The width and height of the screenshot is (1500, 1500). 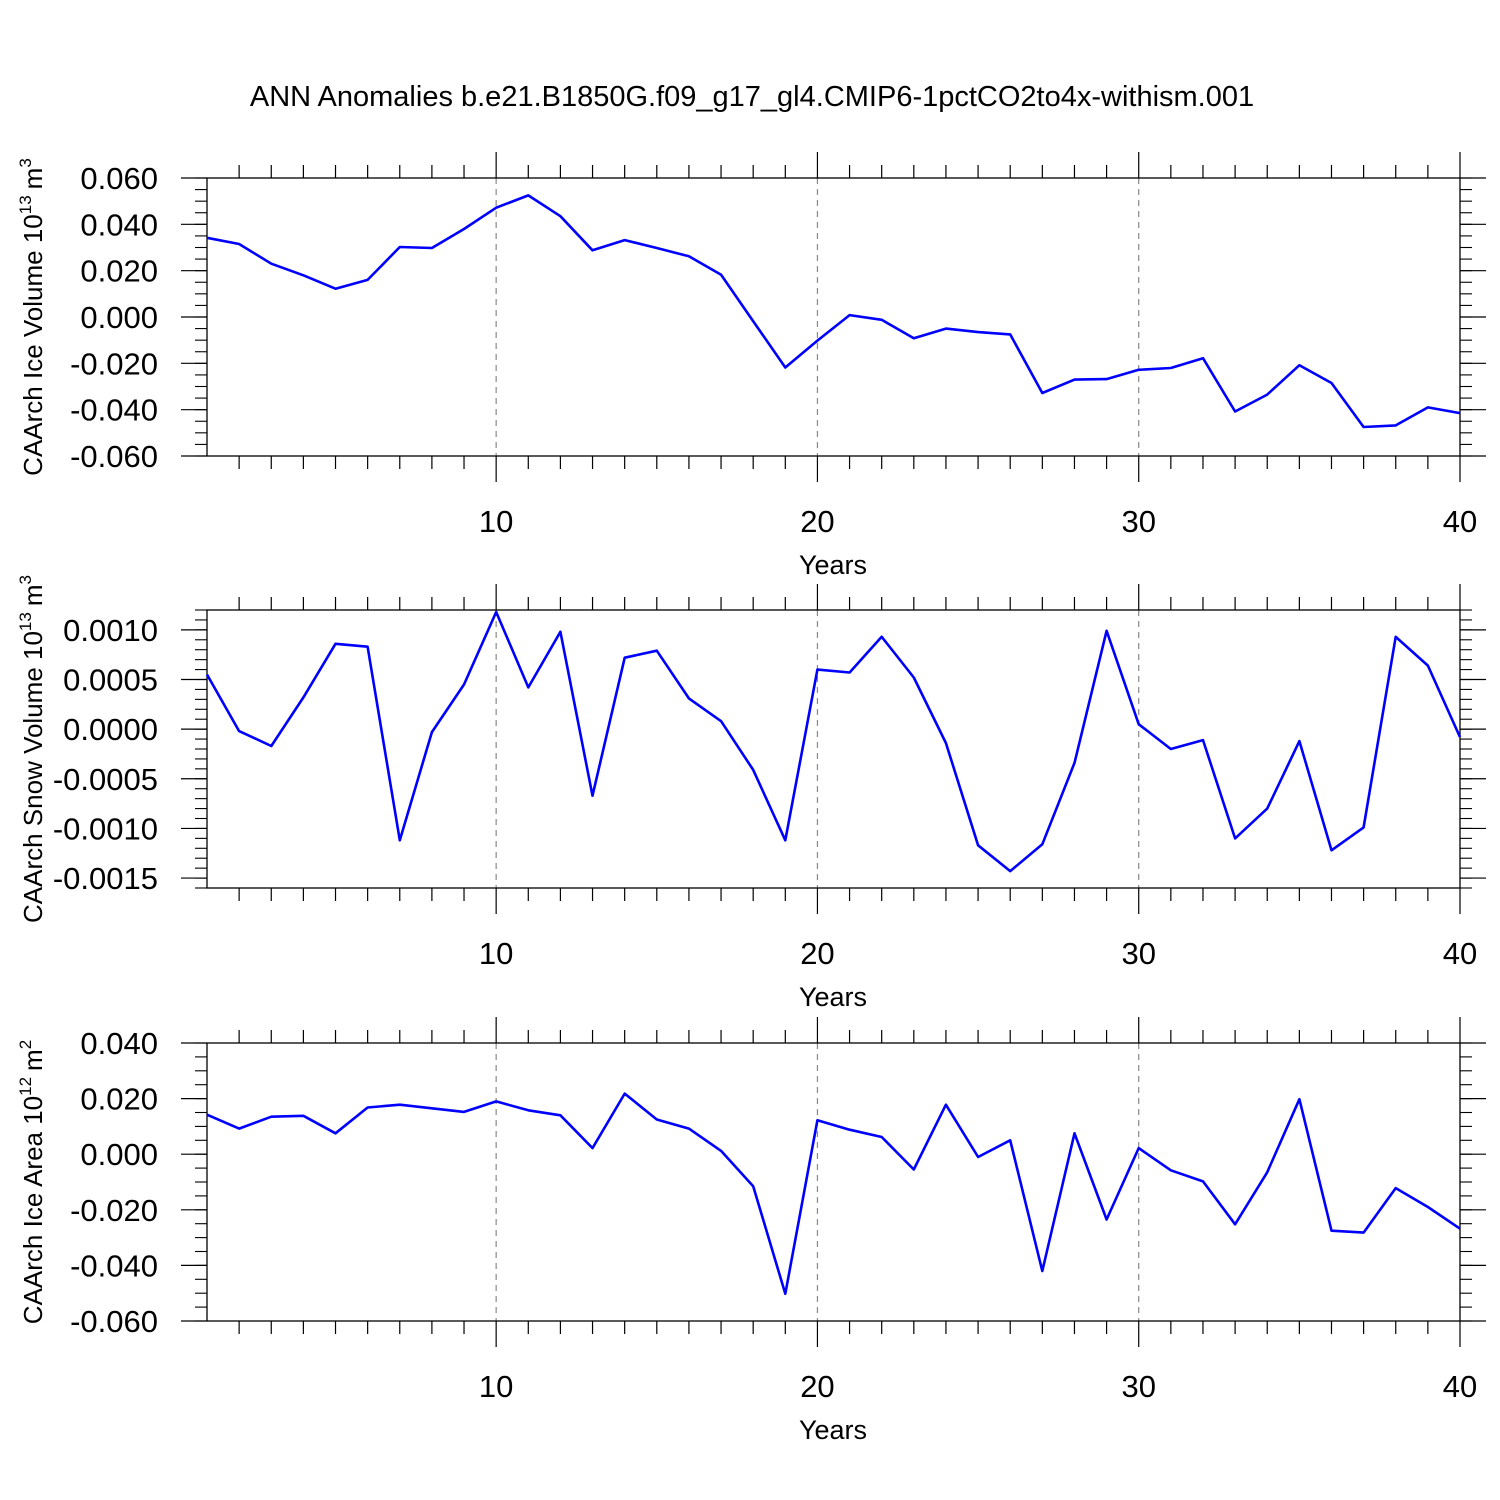 I want to click on y-axis-label: CAArch Ice Volume 1013m3, so click(x=32, y=317).